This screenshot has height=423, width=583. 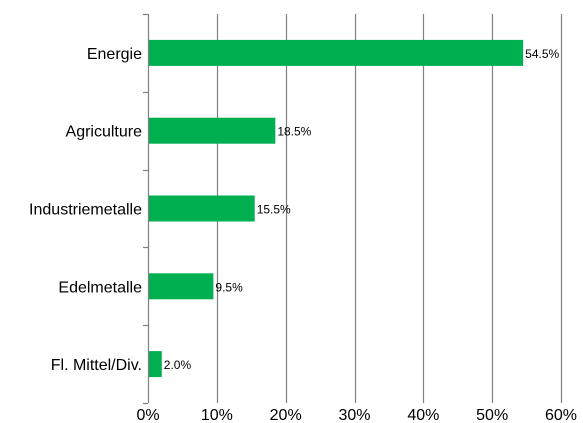 I want to click on data-label: 18.5%, so click(x=294, y=132).